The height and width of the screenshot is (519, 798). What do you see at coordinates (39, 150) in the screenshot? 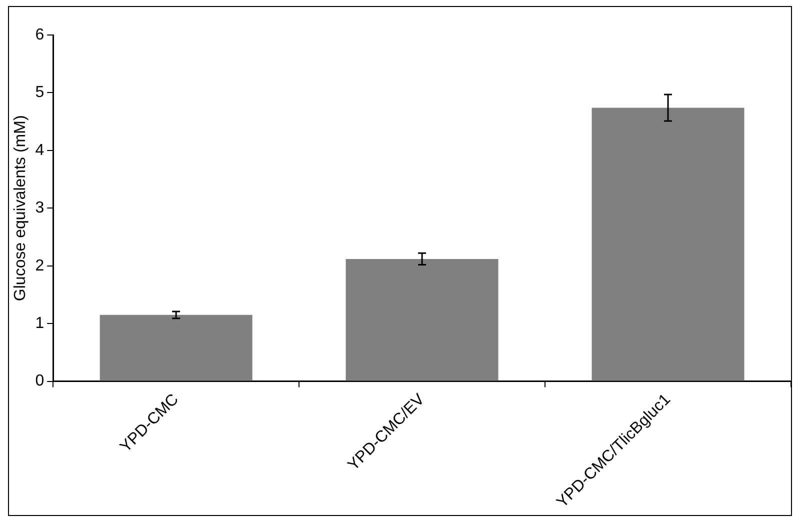
I see `y-tick-label: 4` at bounding box center [39, 150].